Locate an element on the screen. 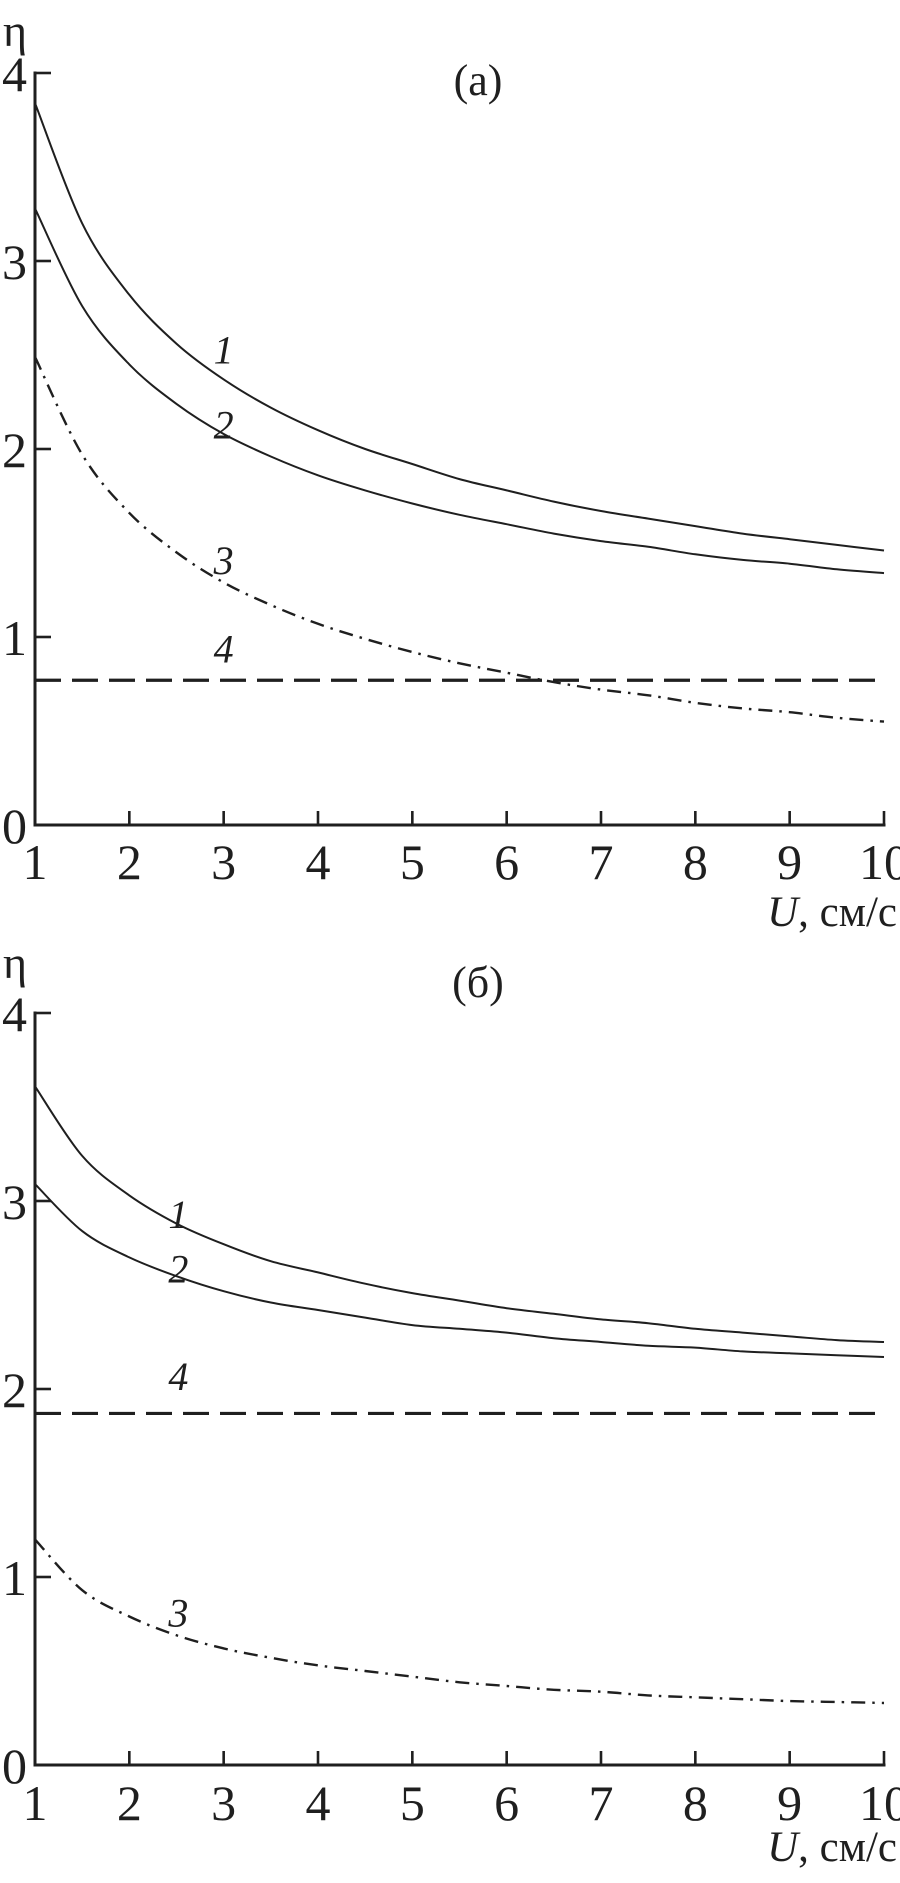 Image resolution: width=900 pixels, height=1883 pixels. panel-b-curve-label-3: 3 is located at coordinates (177, 1613).